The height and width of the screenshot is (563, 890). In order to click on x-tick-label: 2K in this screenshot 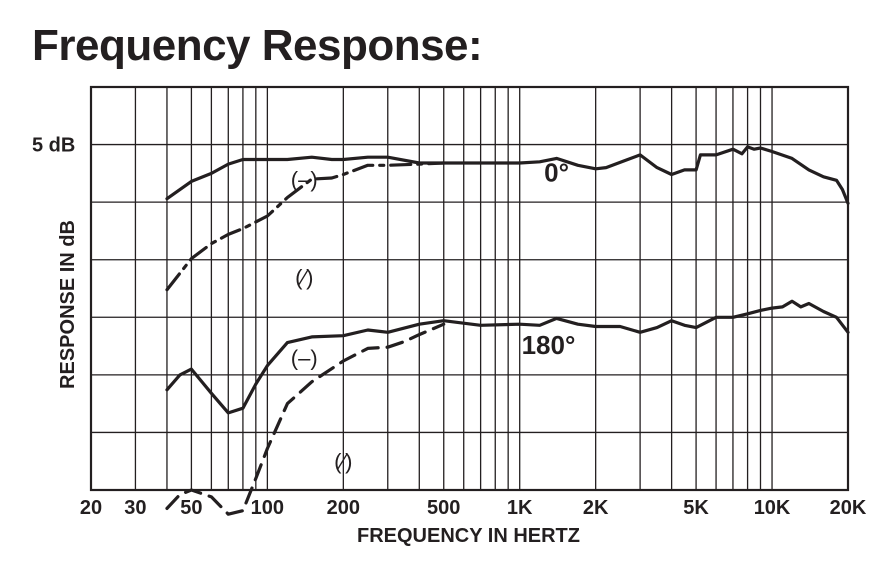, I will do `click(596, 508)`.